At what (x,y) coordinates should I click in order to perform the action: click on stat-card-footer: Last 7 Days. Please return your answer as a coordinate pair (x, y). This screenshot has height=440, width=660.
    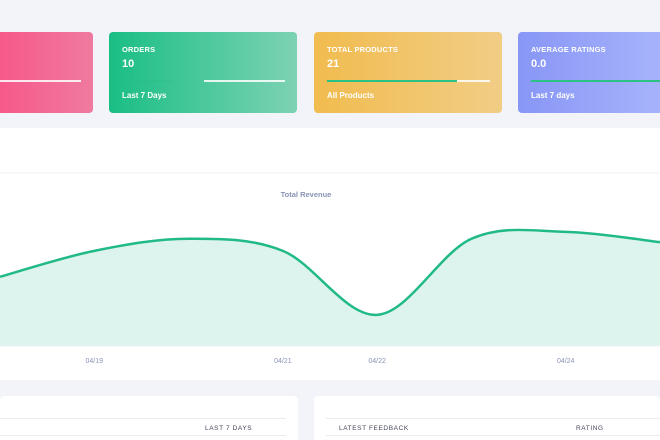
    Looking at the image, I should click on (144, 95).